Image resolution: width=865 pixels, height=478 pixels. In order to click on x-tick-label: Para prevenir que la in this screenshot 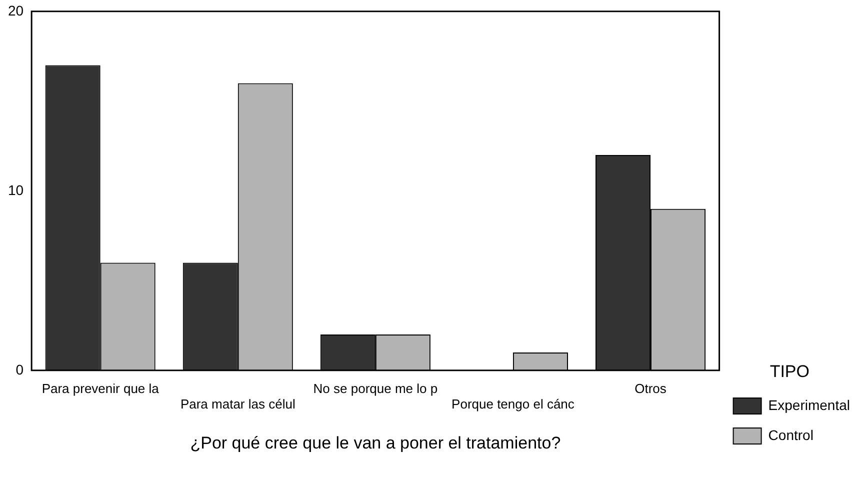, I will do `click(101, 388)`.